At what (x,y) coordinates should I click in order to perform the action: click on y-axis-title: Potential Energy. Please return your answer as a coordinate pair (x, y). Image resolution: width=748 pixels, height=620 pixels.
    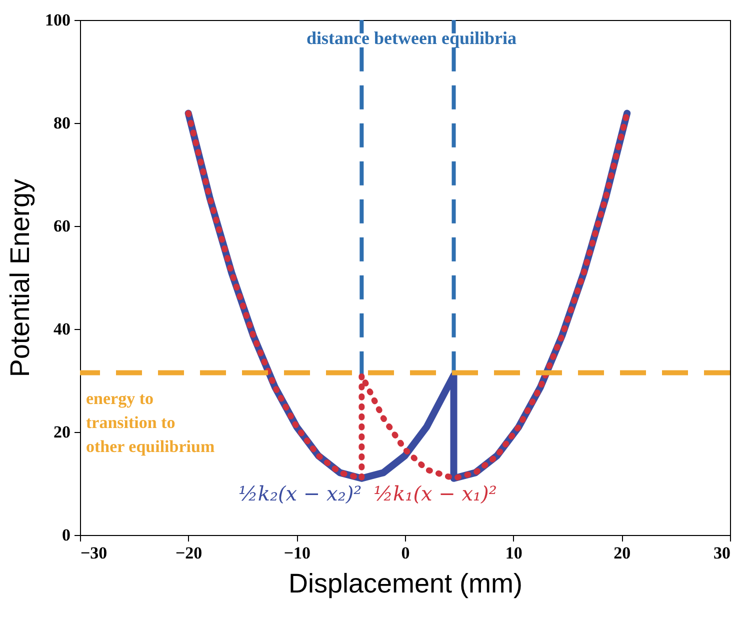
    Looking at the image, I should click on (20, 278).